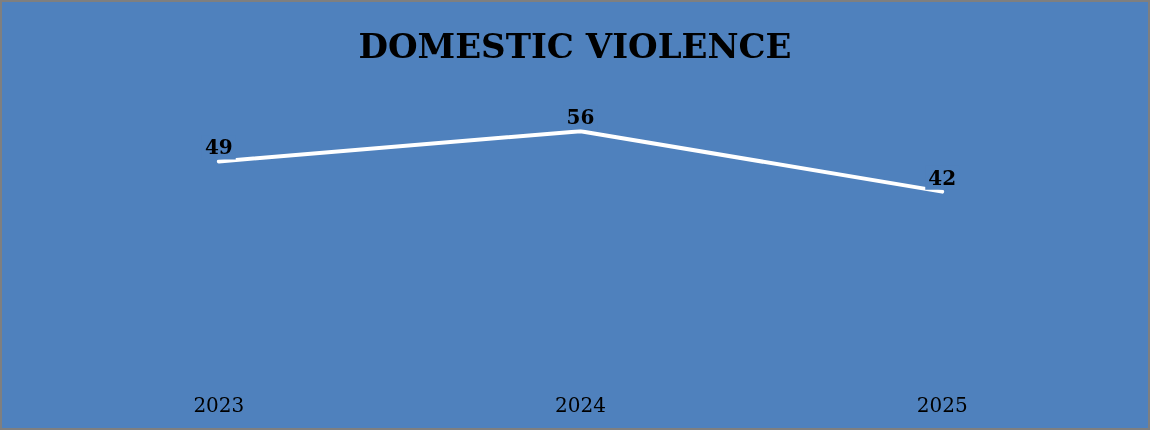  I want to click on x-tick-label: 2025, so click(942, 405).